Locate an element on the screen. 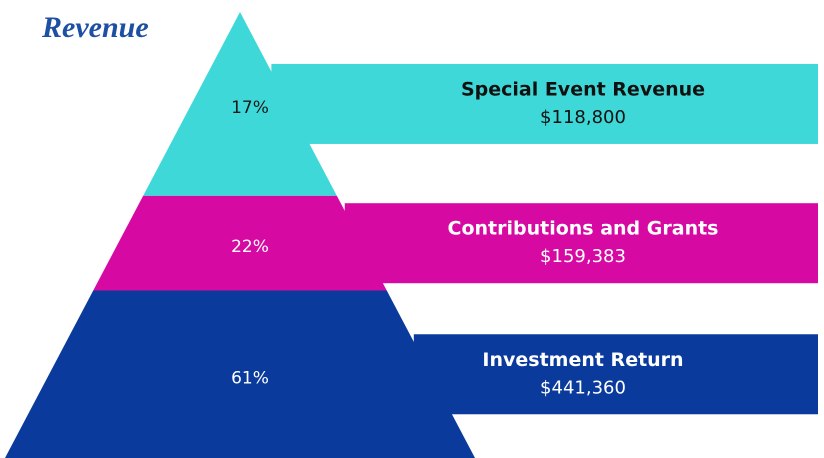 The width and height of the screenshot is (824, 458). amount-label: $441,360 is located at coordinates (583, 387).